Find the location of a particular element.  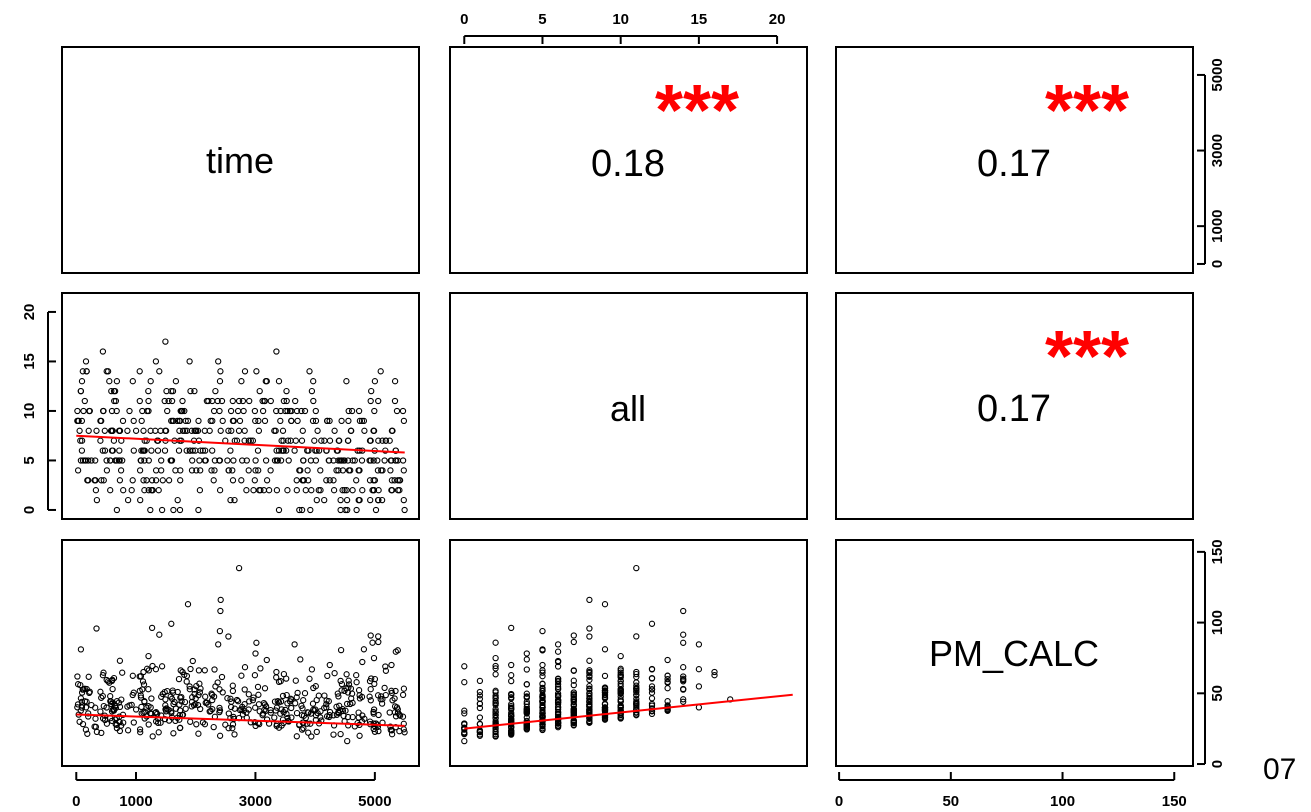

tick-label: 5 is located at coordinates (29, 460).